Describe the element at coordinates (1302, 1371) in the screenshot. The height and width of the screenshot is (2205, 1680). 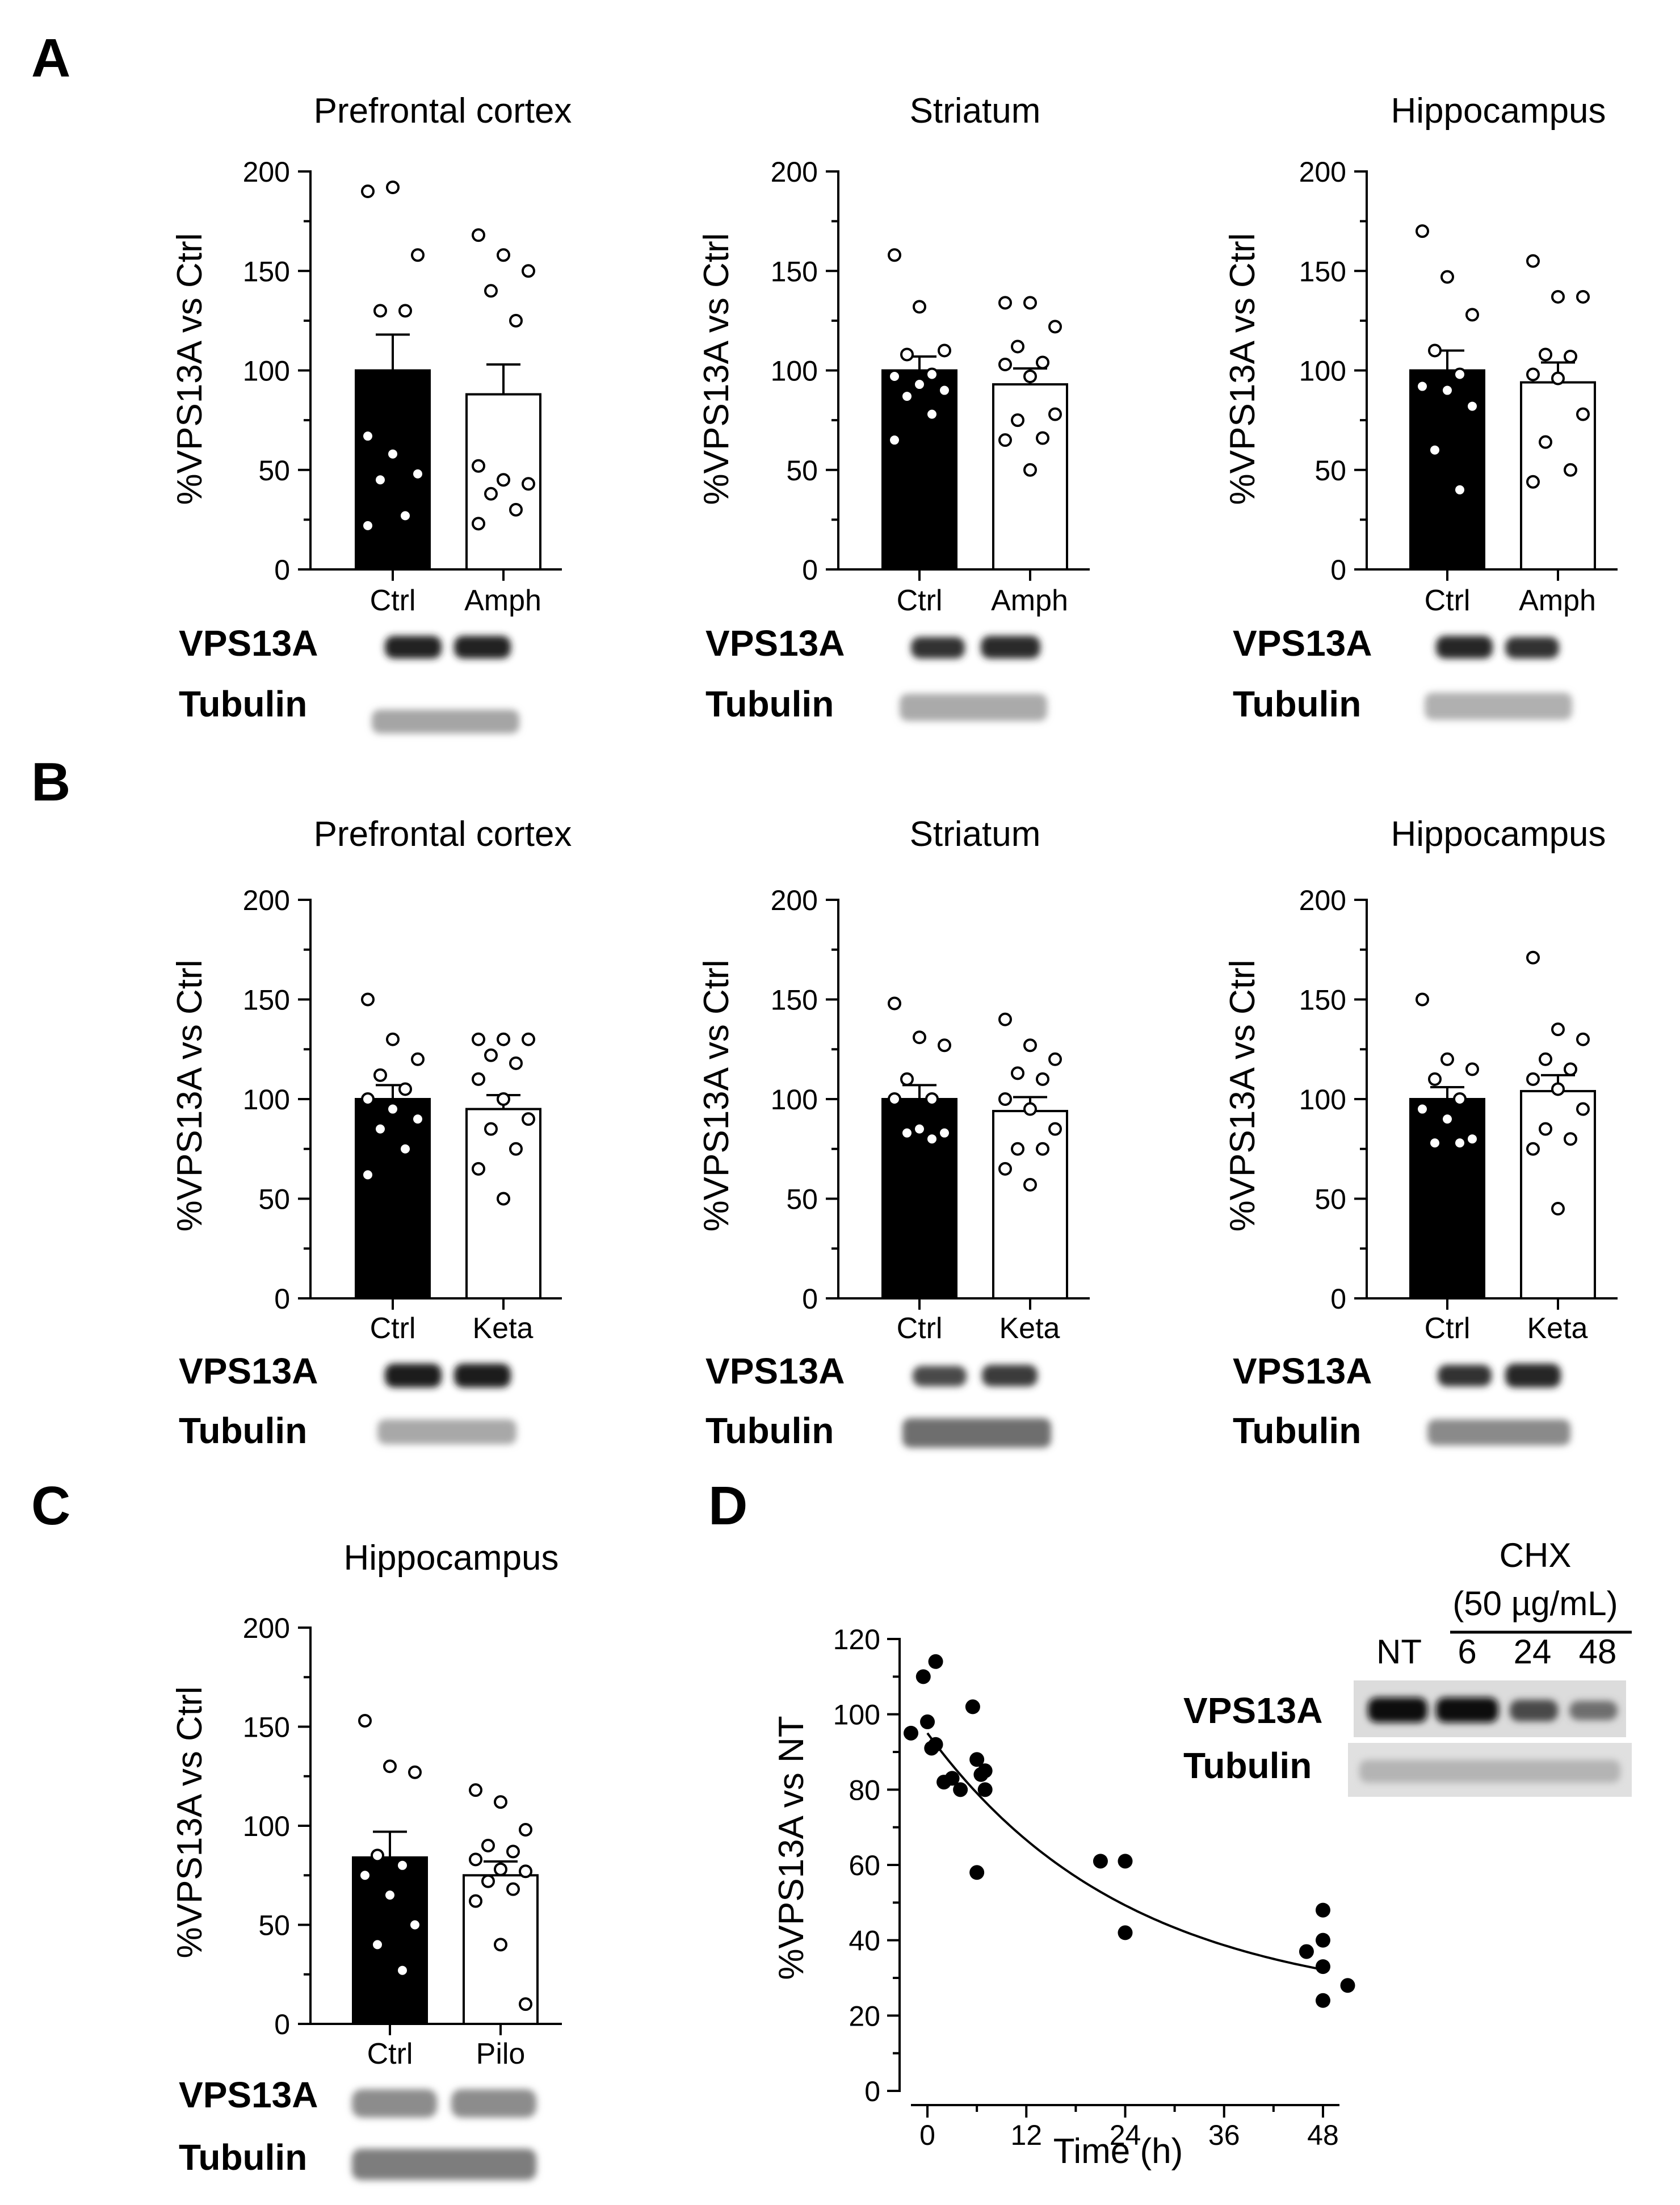
I see `blot-label-vps13a: VPS13A` at that location.